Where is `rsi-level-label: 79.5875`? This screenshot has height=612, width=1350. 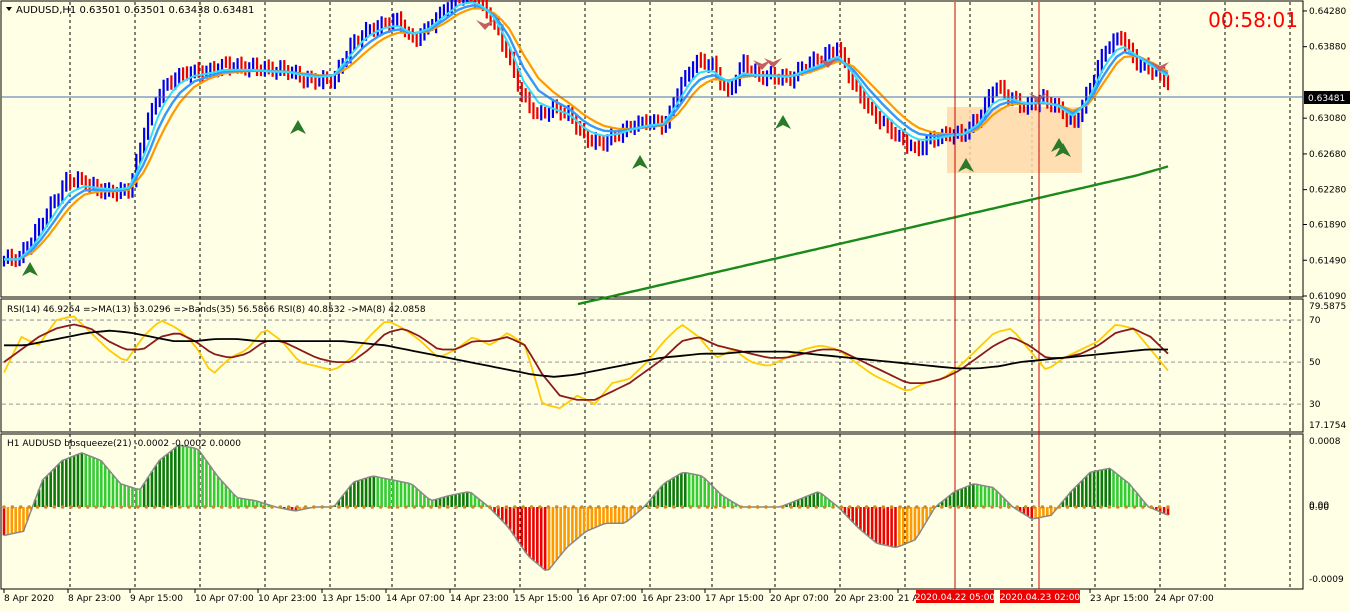 rsi-level-label: 79.5875 is located at coordinates (1327, 307).